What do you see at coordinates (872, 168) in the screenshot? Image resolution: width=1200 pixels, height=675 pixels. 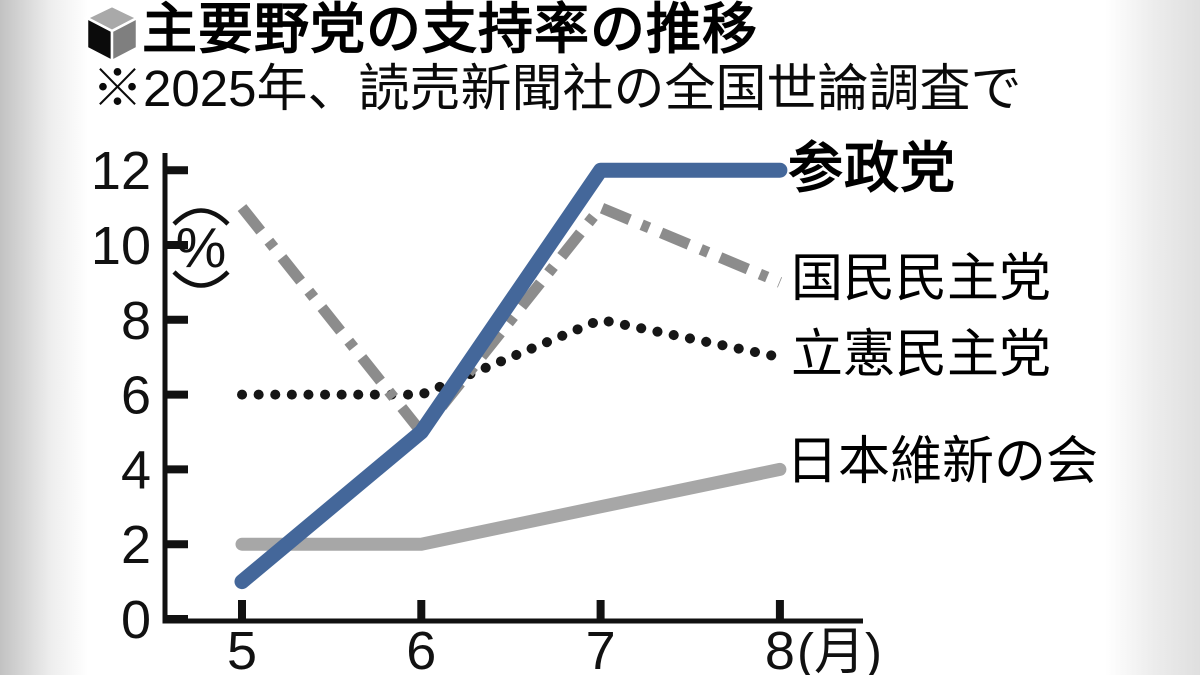 I see `legend-label-sanseito: 参政党` at bounding box center [872, 168].